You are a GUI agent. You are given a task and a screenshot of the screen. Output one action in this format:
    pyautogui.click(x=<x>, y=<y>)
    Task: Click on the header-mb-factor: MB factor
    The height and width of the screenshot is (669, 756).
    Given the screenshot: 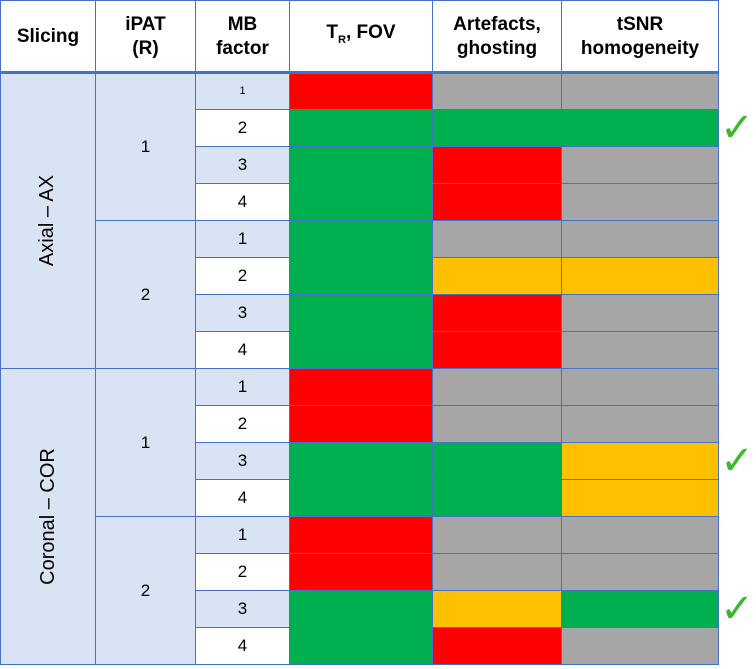 What is the action you would take?
    pyautogui.click(x=242, y=36)
    